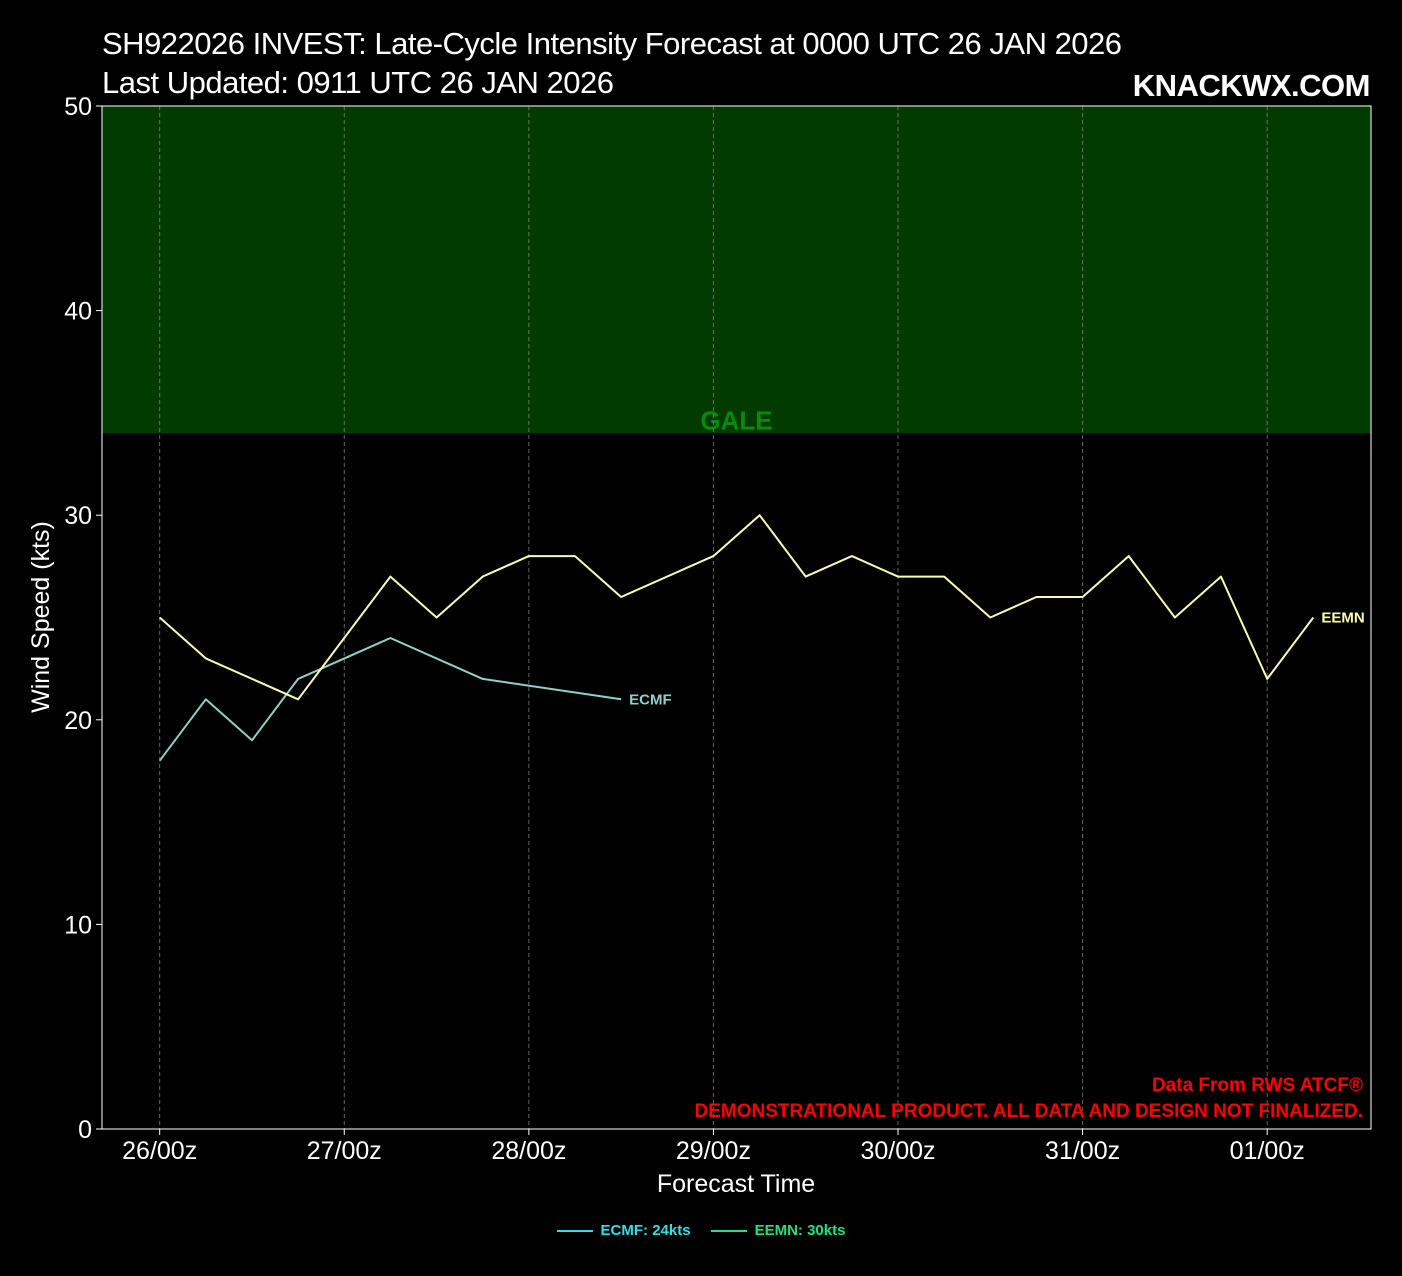 This screenshot has height=1276, width=1402. Describe the element at coordinates (574, 1230) in the screenshot. I see `legend-swatch-ecmf` at that location.